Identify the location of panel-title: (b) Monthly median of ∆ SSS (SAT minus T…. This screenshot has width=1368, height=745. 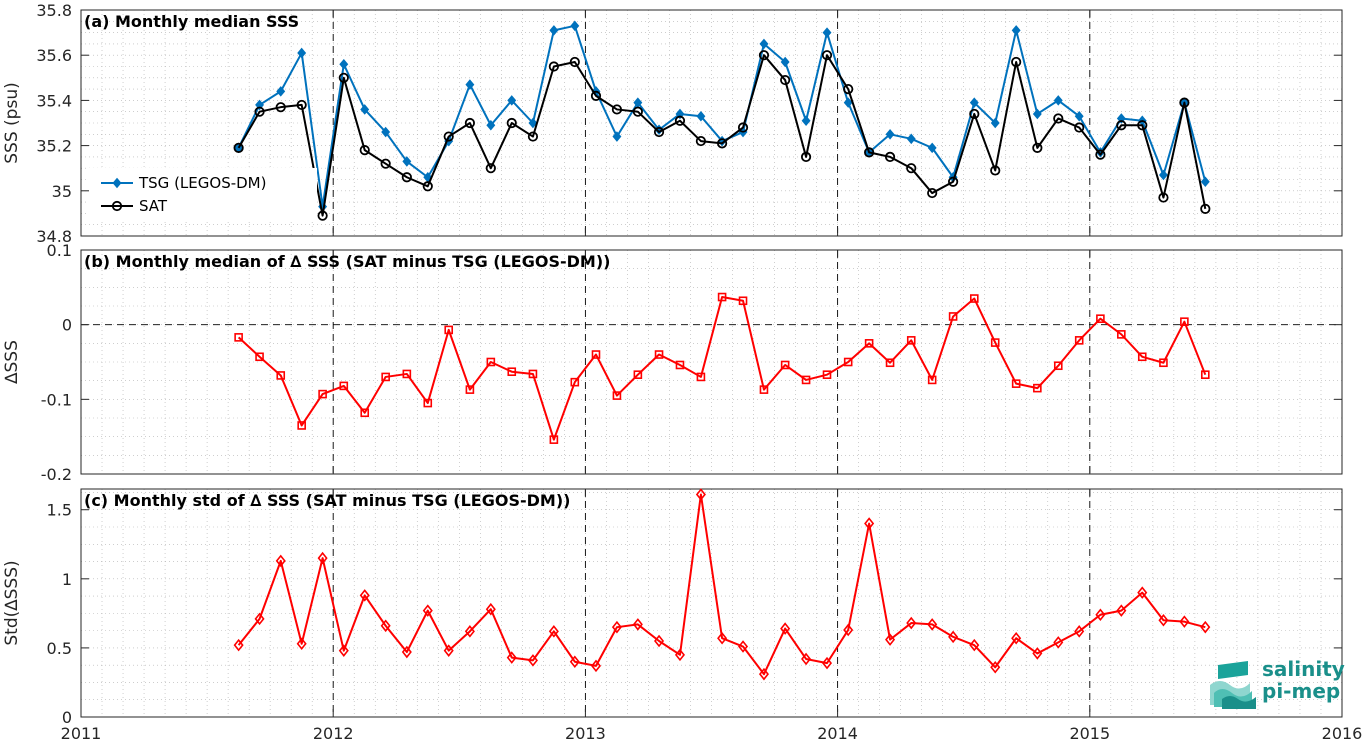
(347, 261).